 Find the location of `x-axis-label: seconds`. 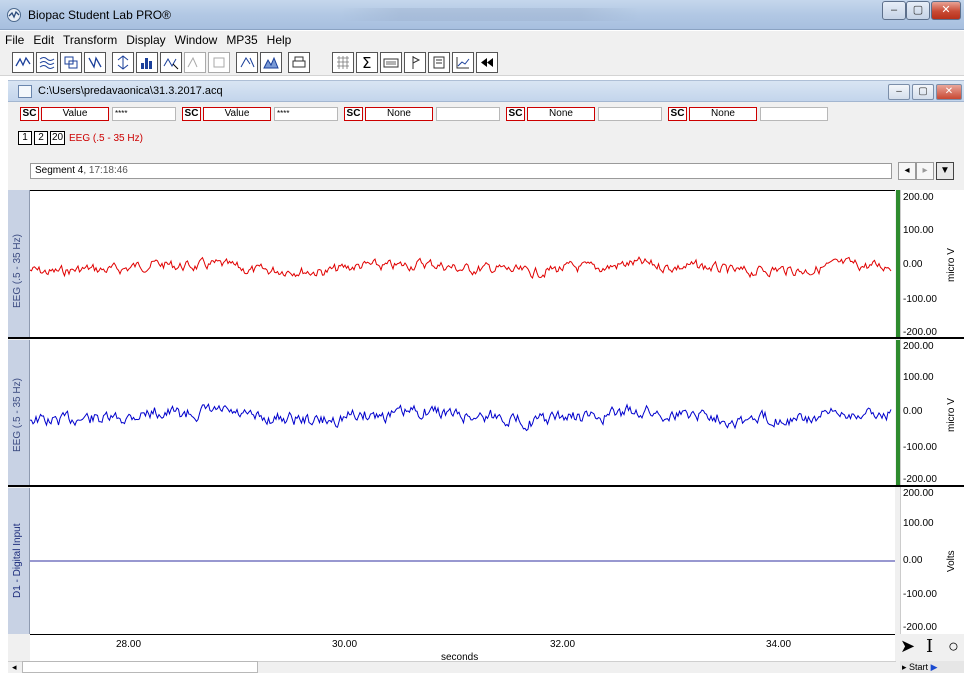

x-axis-label: seconds is located at coordinates (460, 657).